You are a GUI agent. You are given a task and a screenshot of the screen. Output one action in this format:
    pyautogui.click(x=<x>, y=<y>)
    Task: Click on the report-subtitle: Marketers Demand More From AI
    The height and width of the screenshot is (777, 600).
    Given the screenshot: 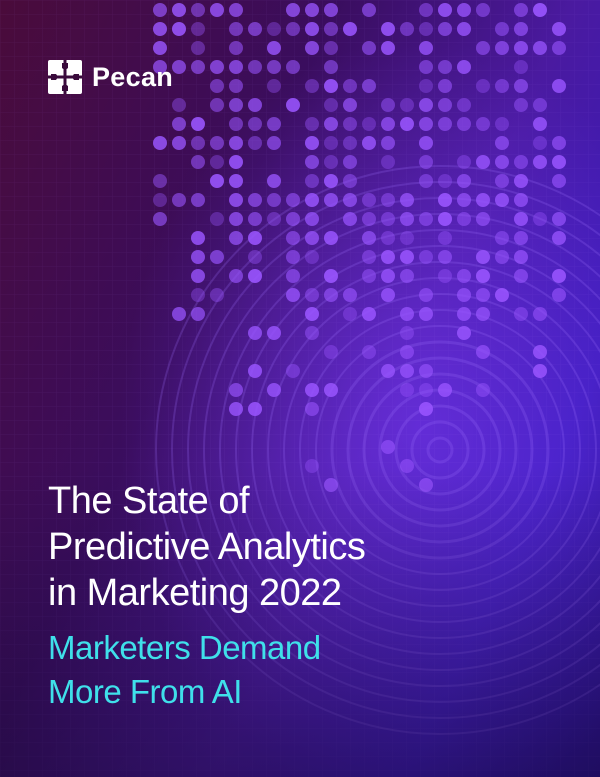 What is the action you would take?
    pyautogui.click(x=184, y=670)
    